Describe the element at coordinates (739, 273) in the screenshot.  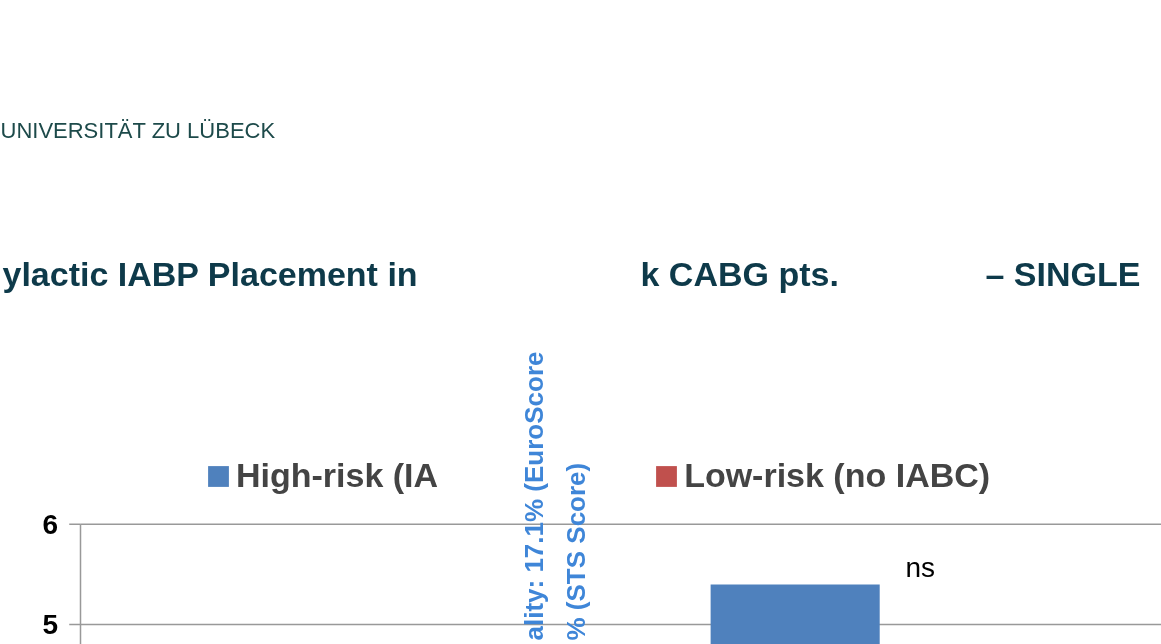
I see `text: k CABG pts.` at that location.